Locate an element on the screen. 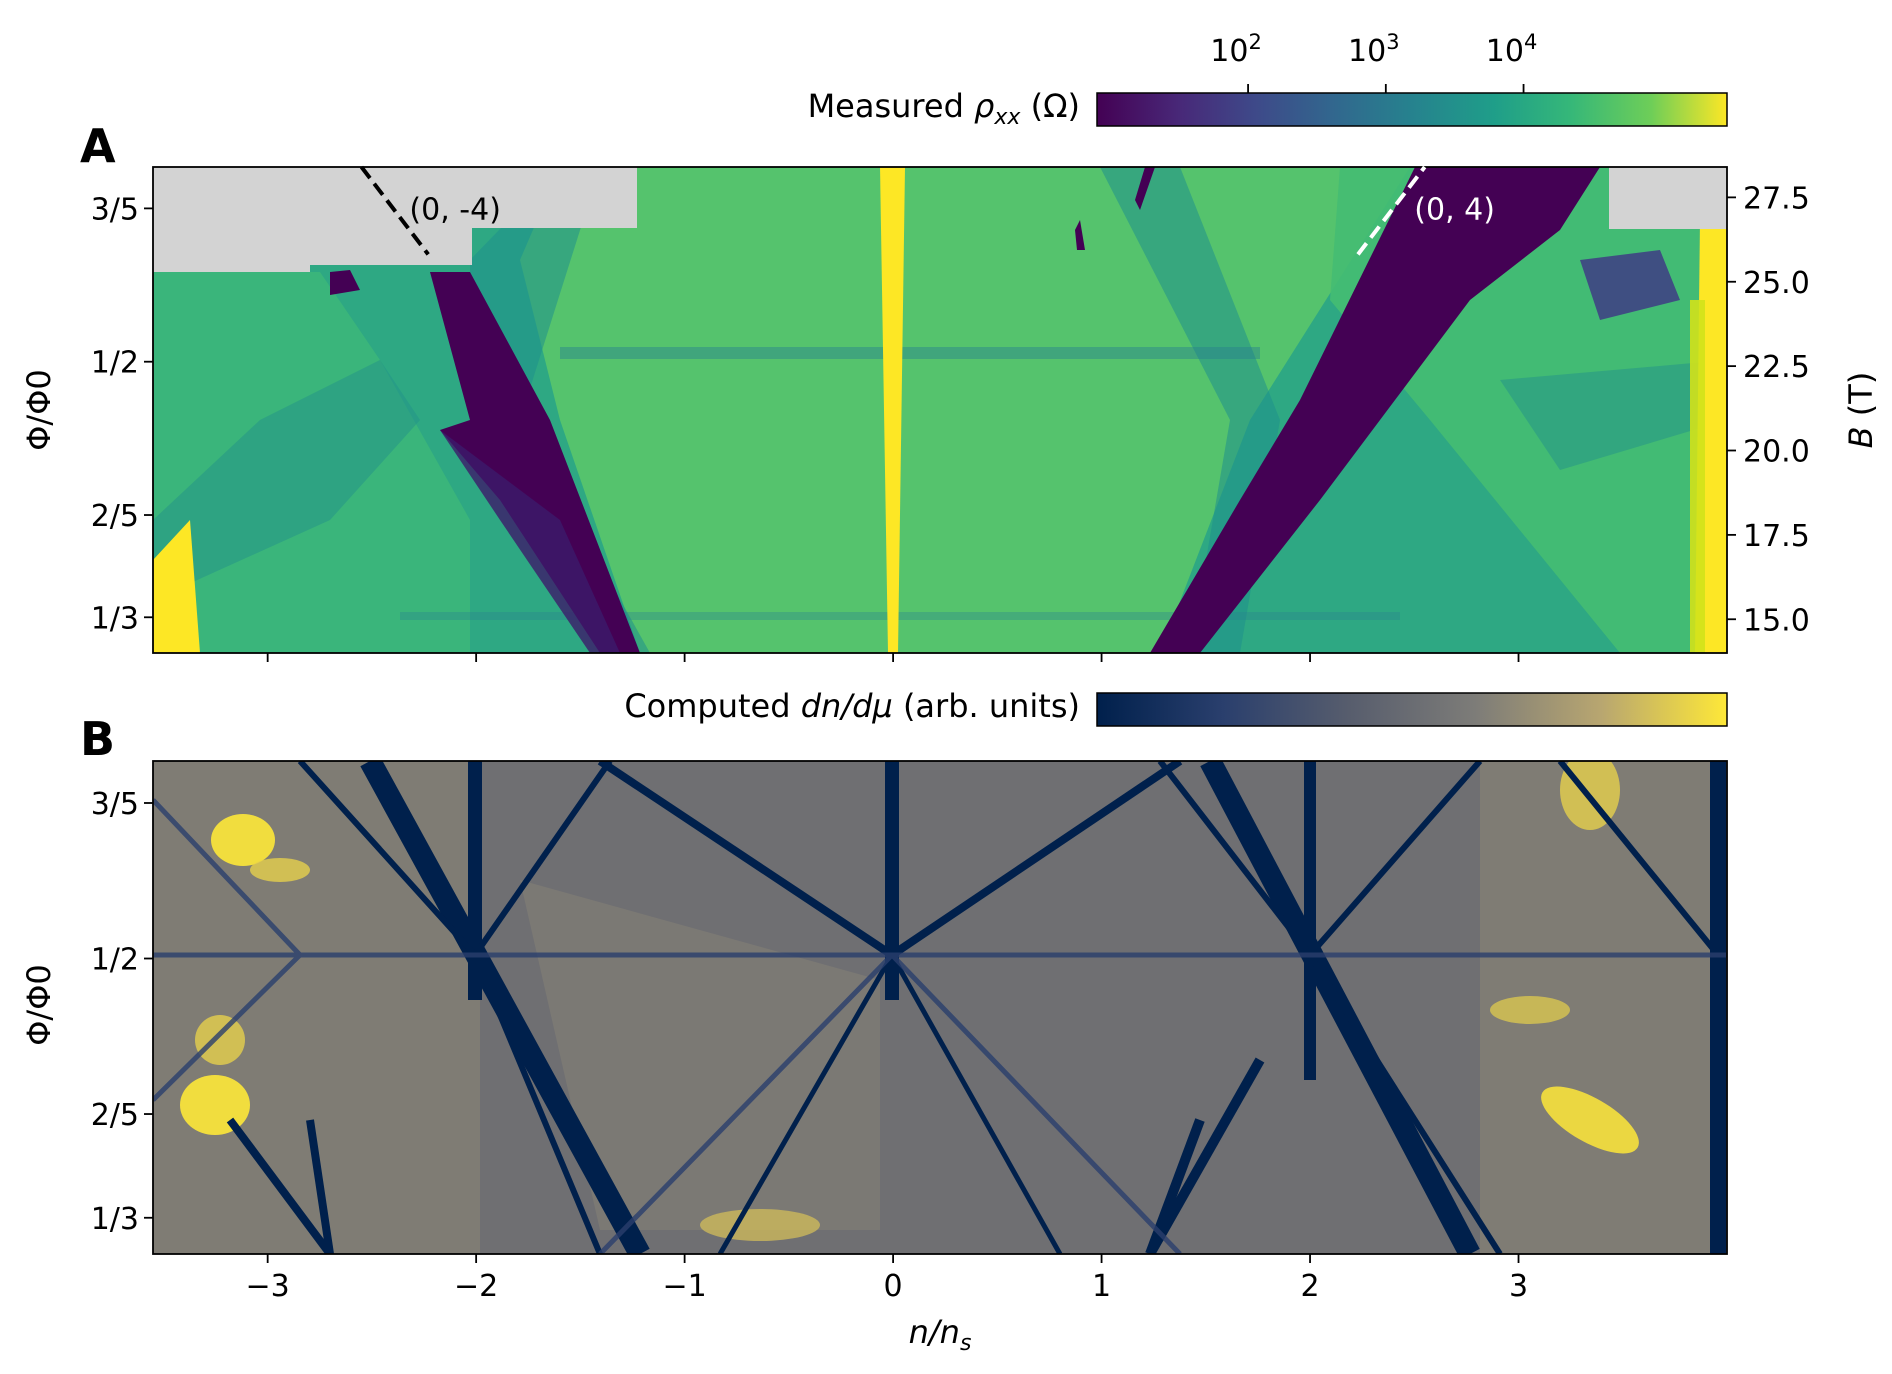 This screenshot has width=1892, height=1374. colorbar-a: Measured ρxx (Ω) 10² 10³ 10⁴ is located at coordinates (1268, 80).